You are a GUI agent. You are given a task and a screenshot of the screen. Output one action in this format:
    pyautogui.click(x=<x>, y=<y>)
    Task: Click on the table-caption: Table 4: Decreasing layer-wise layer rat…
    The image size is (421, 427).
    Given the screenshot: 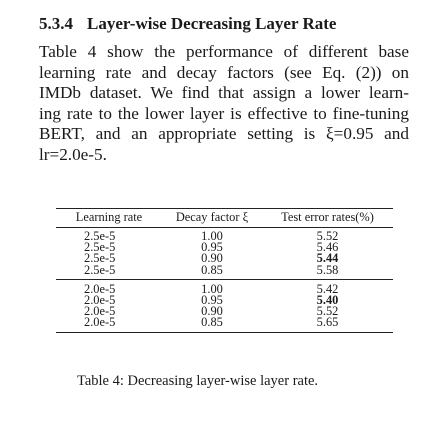 What is the action you would take?
    pyautogui.click(x=197, y=381)
    